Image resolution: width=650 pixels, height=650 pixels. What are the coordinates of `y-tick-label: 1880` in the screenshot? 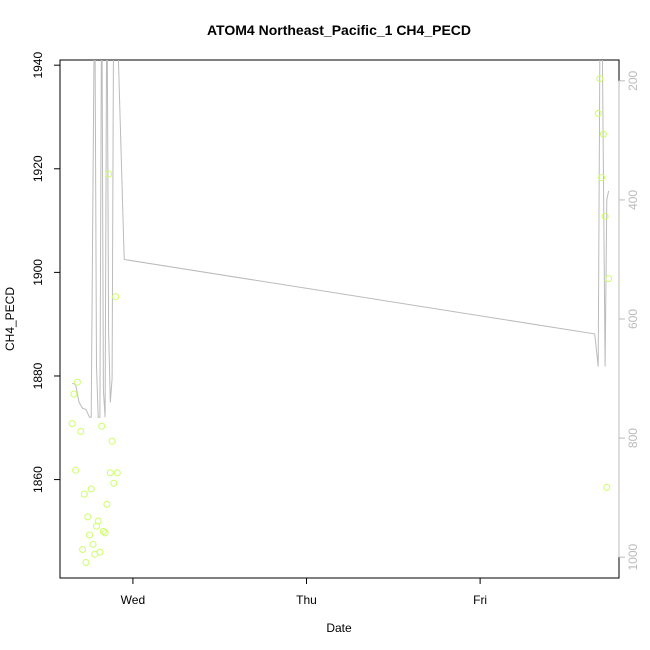 It's located at (38, 375).